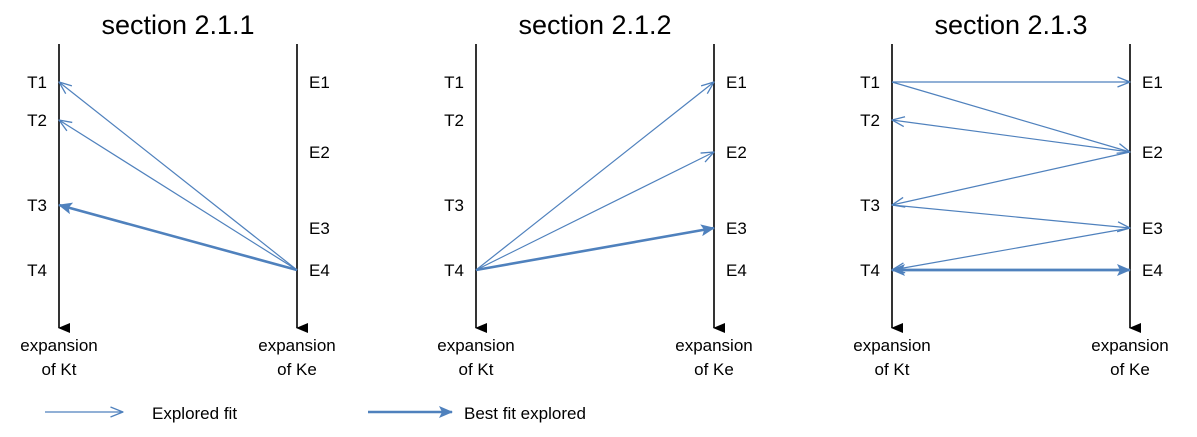 This screenshot has width=1197, height=437. I want to click on panel-title: section 2.1.2, so click(594, 25).